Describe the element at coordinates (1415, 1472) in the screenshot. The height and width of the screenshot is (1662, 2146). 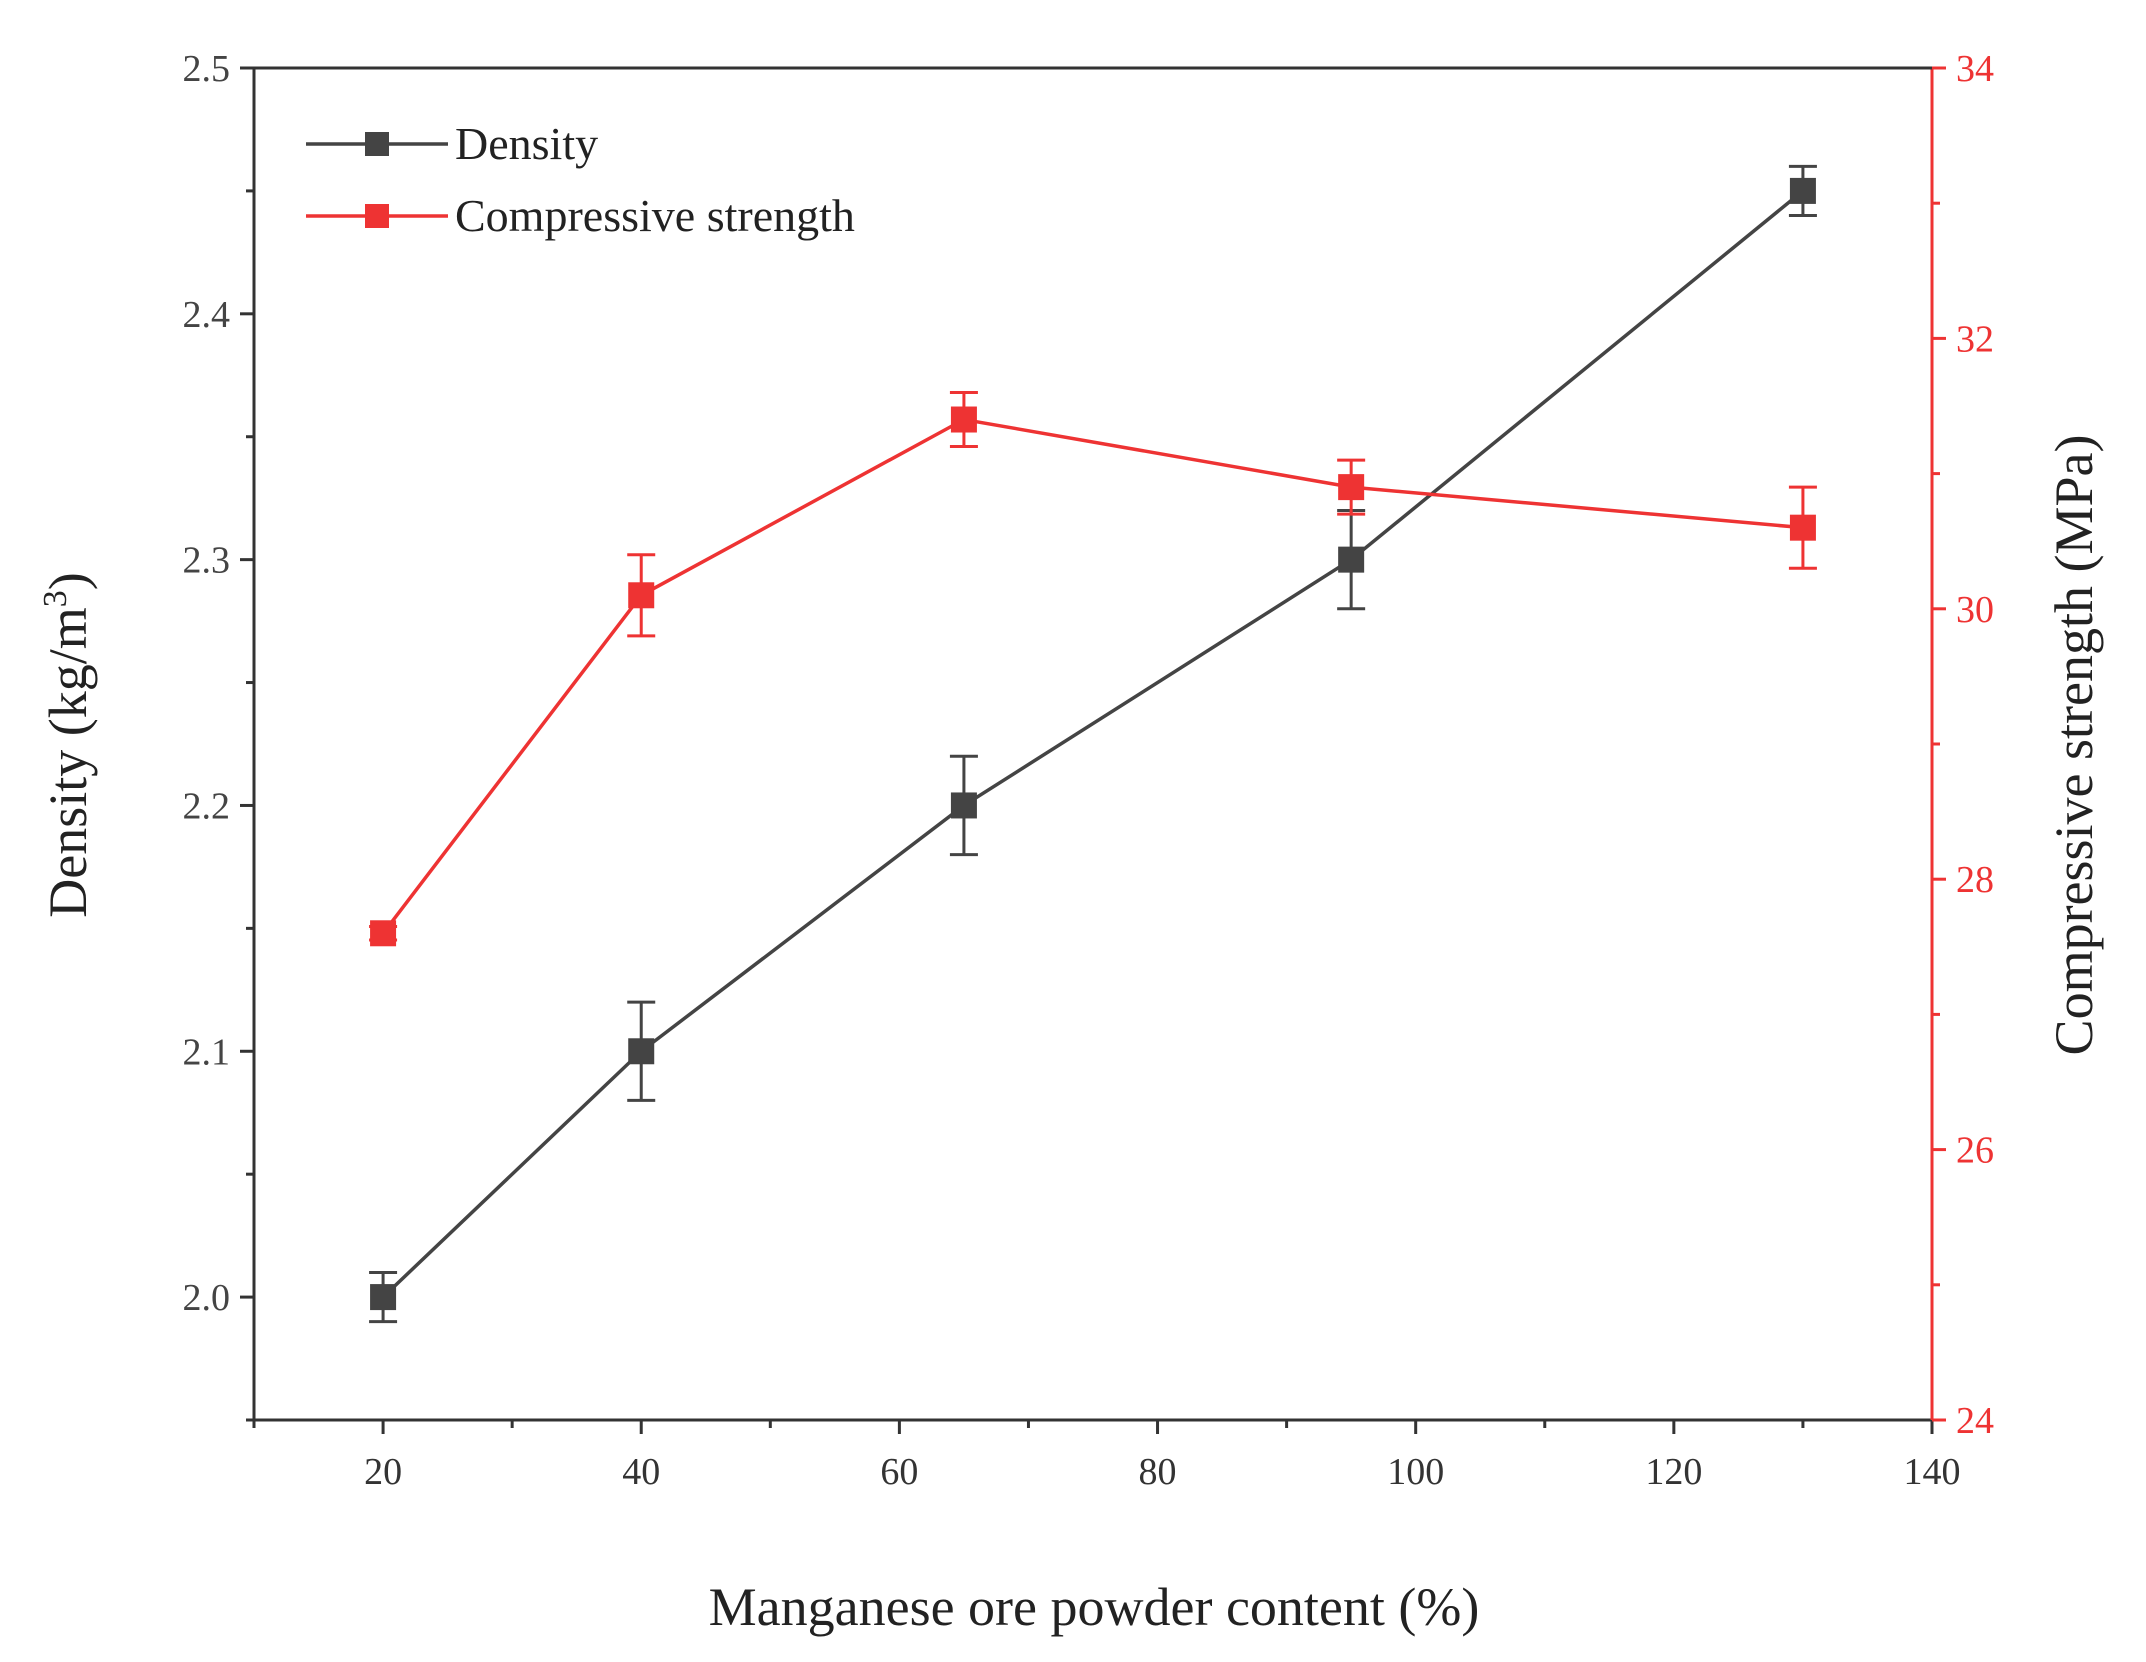
I see `x-tick-label: 100` at that location.